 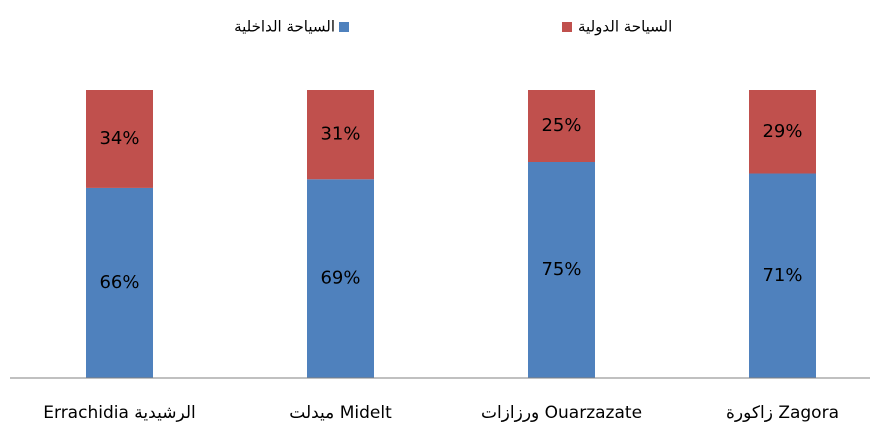 I want to click on data-label: 34%, so click(x=119, y=138).